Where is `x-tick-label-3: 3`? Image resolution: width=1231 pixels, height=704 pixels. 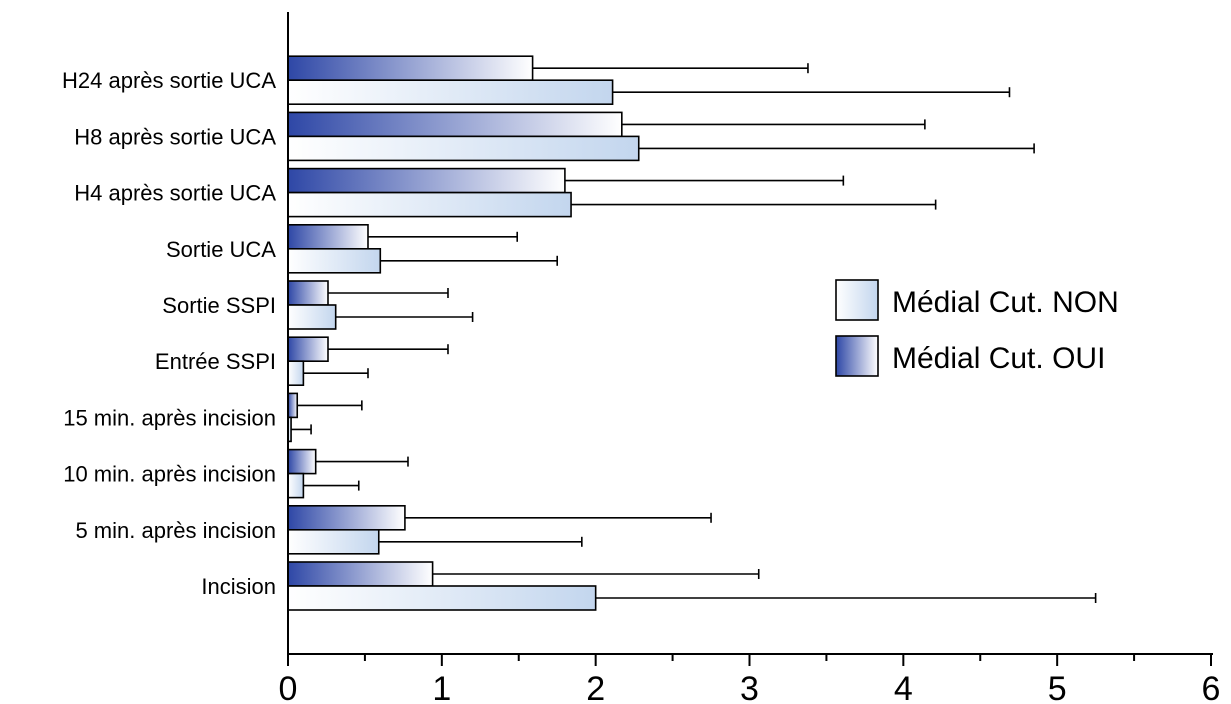 x-tick-label-3: 3 is located at coordinates (749, 687).